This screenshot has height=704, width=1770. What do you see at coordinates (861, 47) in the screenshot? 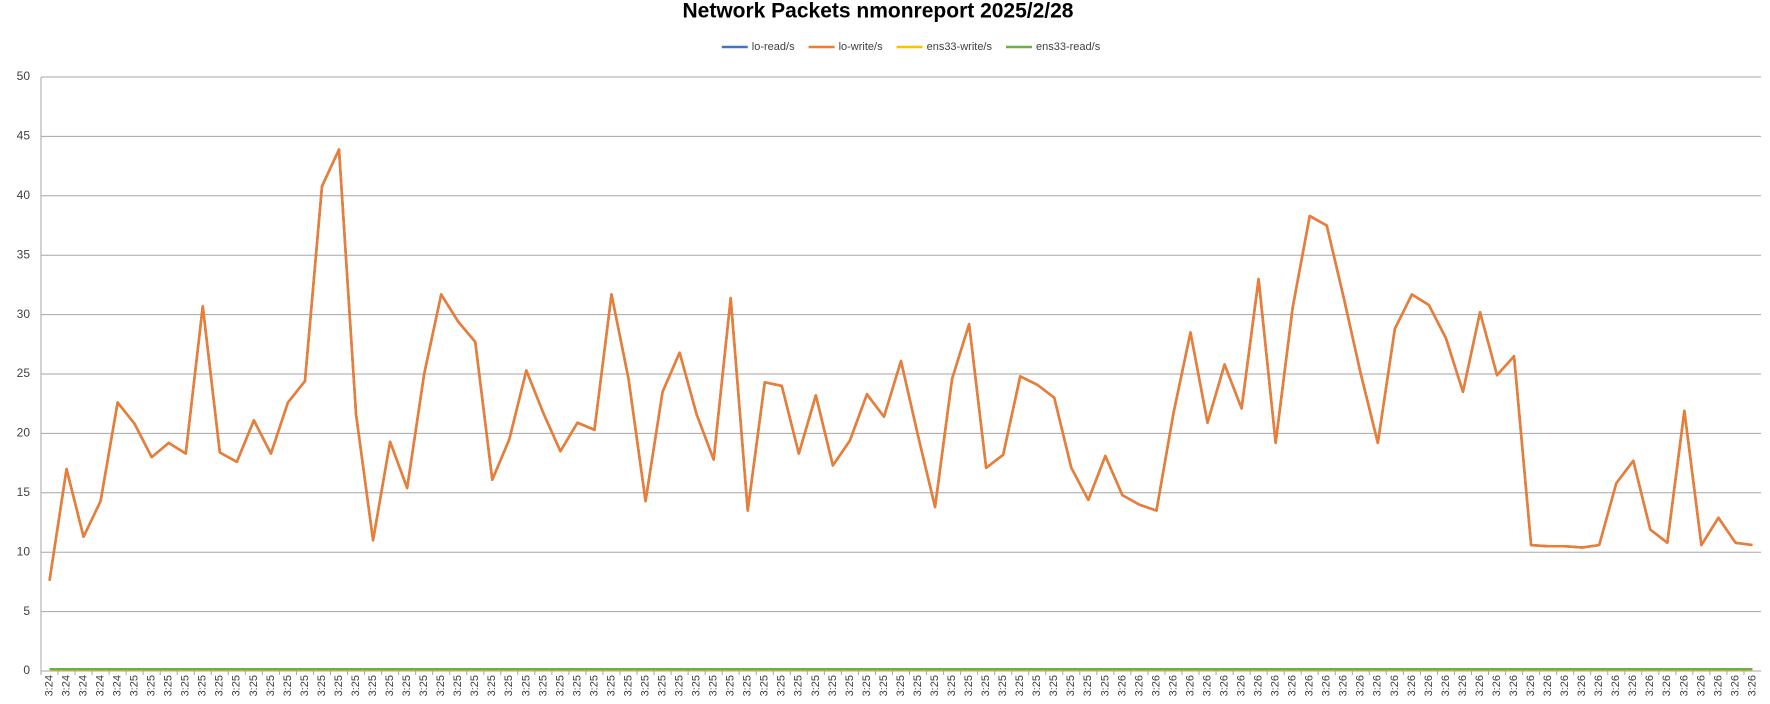
I see `legend-label: lo-write/s` at bounding box center [861, 47].